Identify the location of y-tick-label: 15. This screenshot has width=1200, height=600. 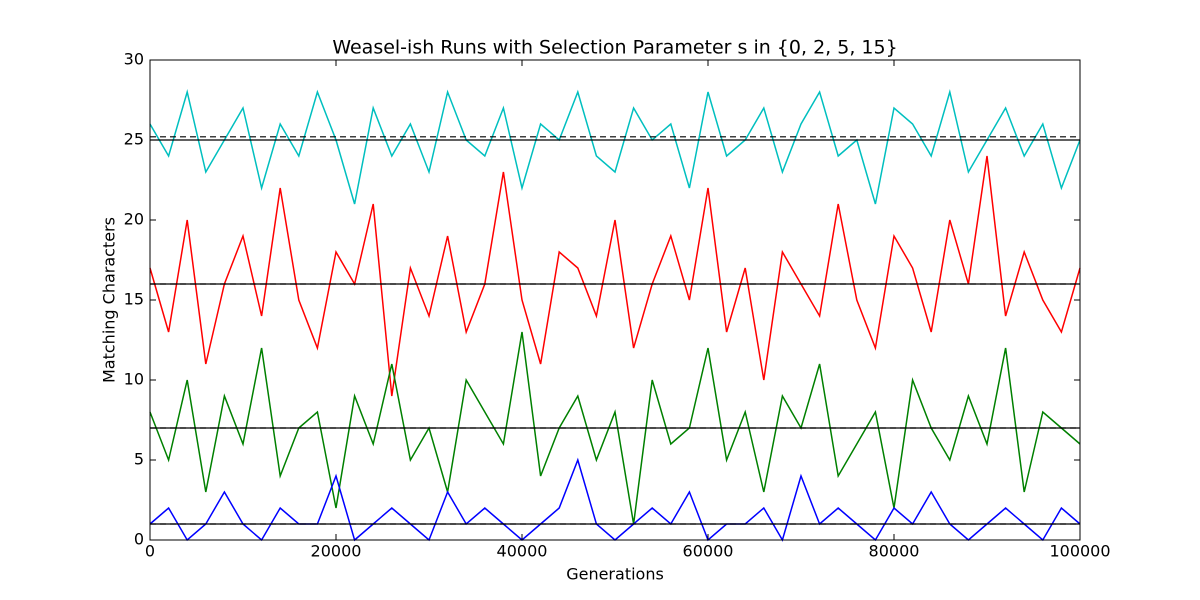
(134, 299).